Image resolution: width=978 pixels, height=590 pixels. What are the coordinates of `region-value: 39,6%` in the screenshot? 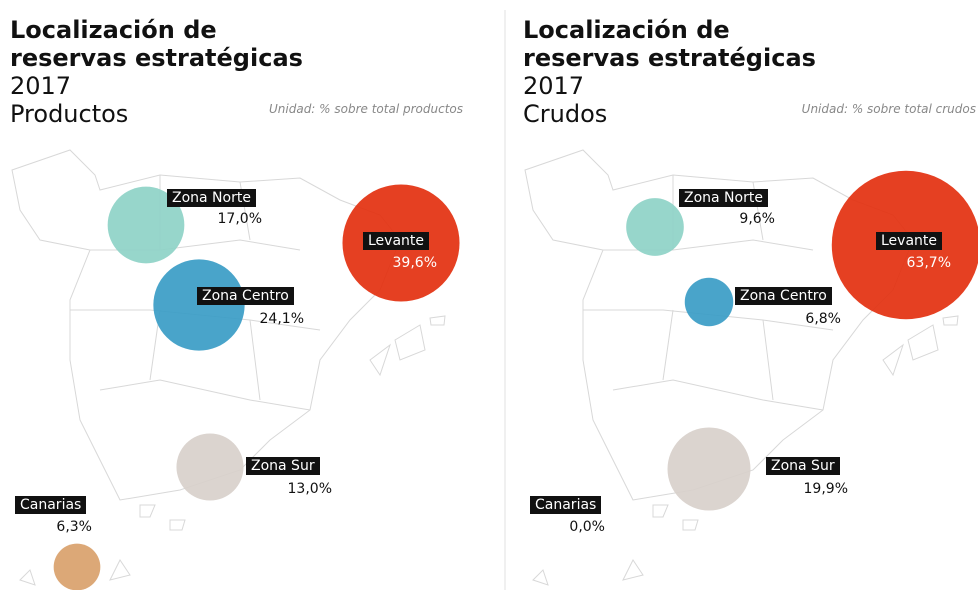 It's located at (414, 263).